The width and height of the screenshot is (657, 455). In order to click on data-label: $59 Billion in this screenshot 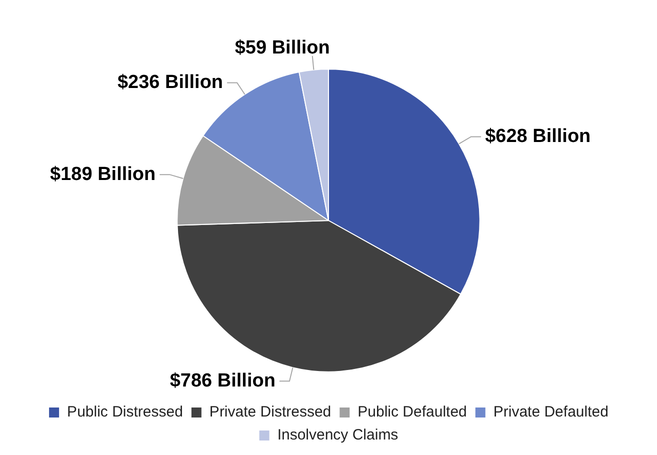, I will do `click(282, 48)`.